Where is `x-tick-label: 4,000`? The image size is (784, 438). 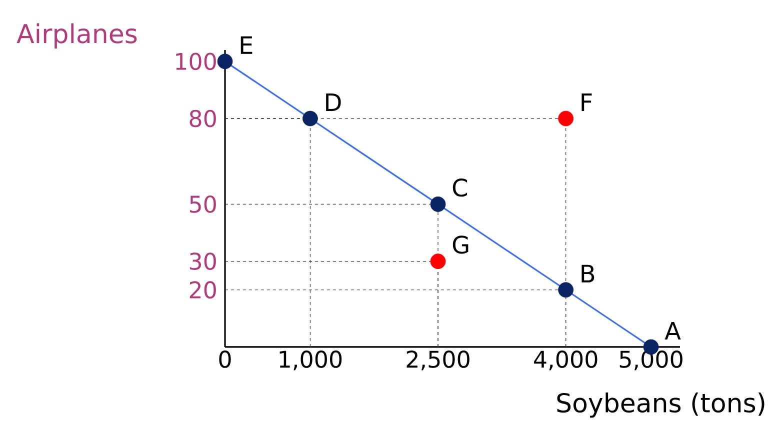
x-tick-label: 4,000 is located at coordinates (566, 360).